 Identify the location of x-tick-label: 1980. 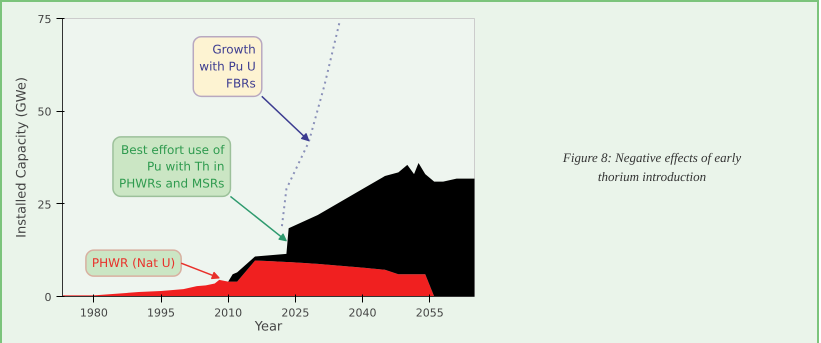
(94, 313).